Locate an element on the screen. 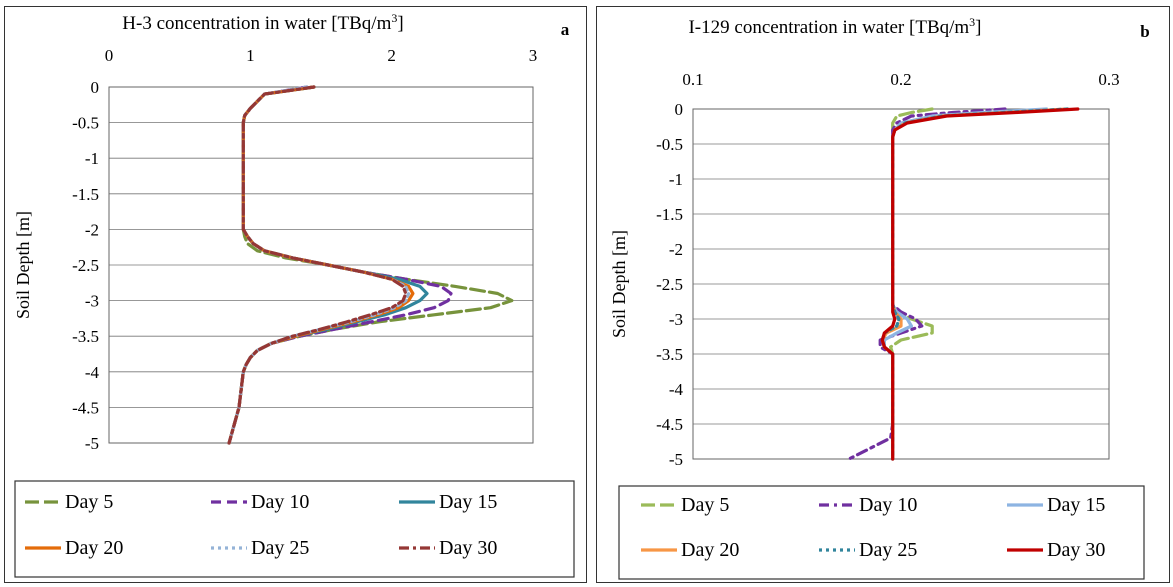  x-tick-label: 0.3 is located at coordinates (1108, 79).